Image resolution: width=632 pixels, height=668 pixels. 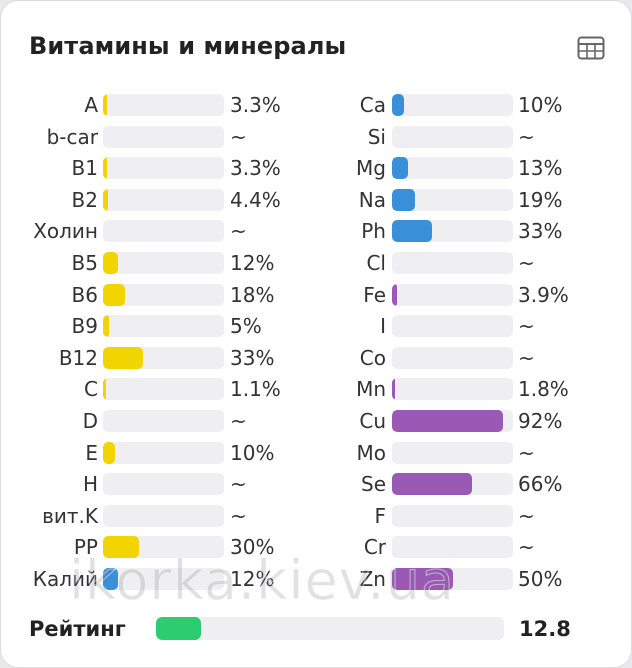 I want to click on rating-bar-fill, so click(x=178, y=628).